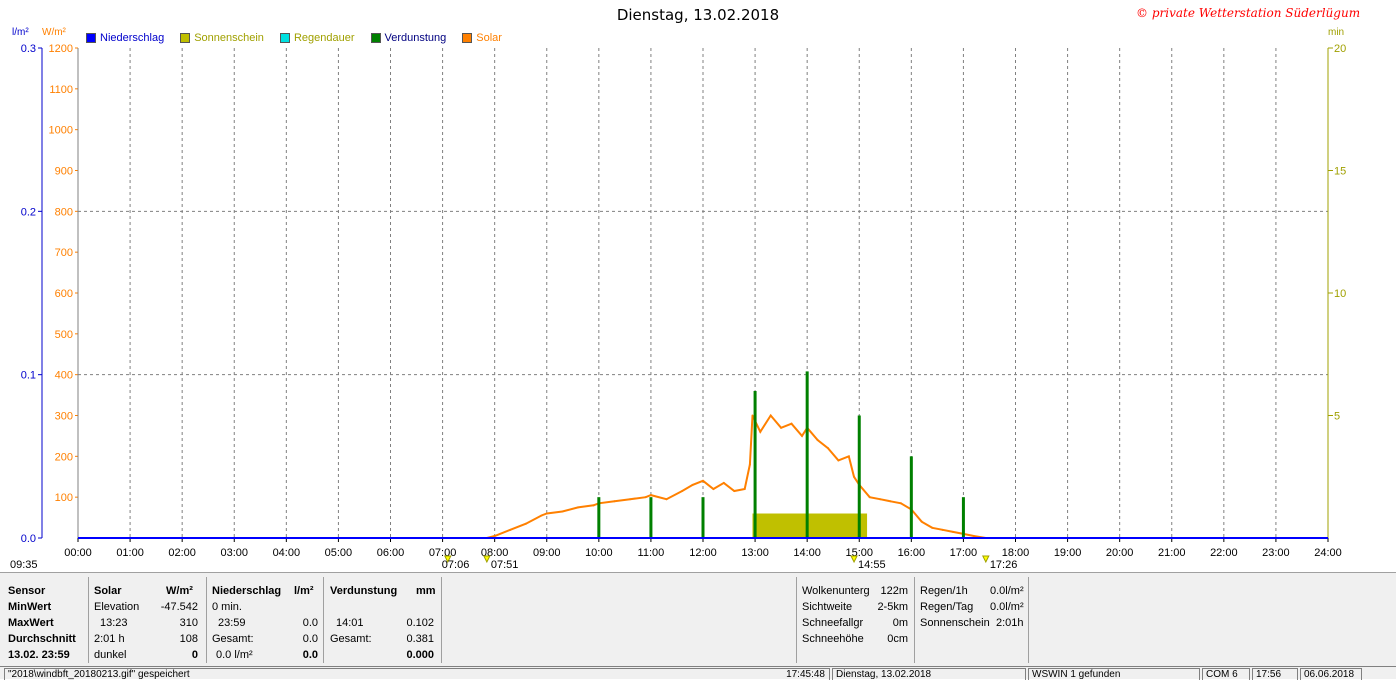 Image resolution: width=1396 pixels, height=680 pixels. I want to click on legend-item: Regendauer, so click(317, 38).